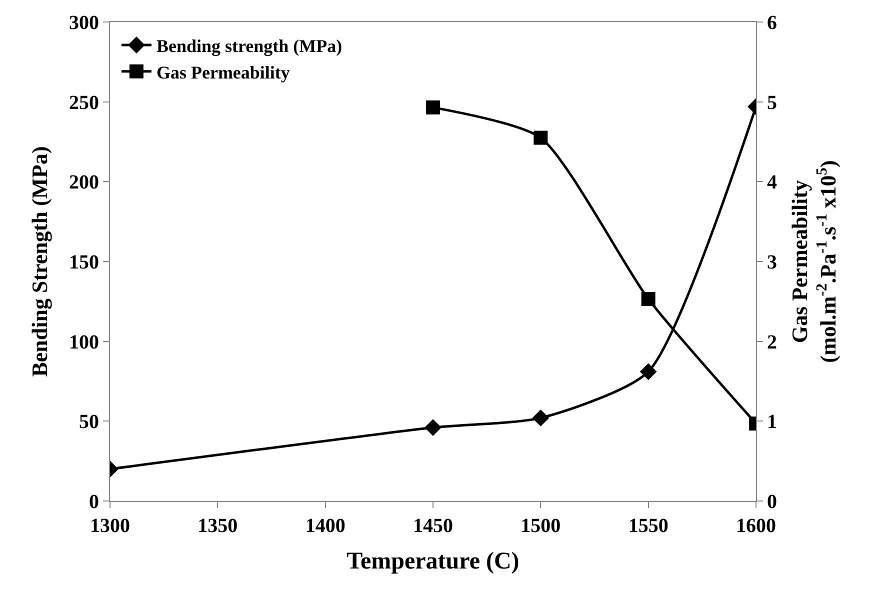 The width and height of the screenshot is (876, 601). What do you see at coordinates (89, 422) in the screenshot?
I see `y-tick-label: 50` at bounding box center [89, 422].